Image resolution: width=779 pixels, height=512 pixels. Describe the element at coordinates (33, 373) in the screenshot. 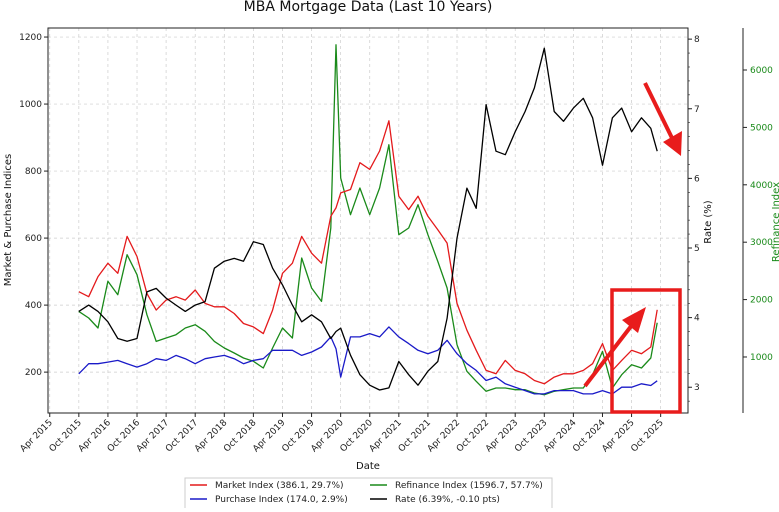

I see `y-left-tick-label: 200` at that location.